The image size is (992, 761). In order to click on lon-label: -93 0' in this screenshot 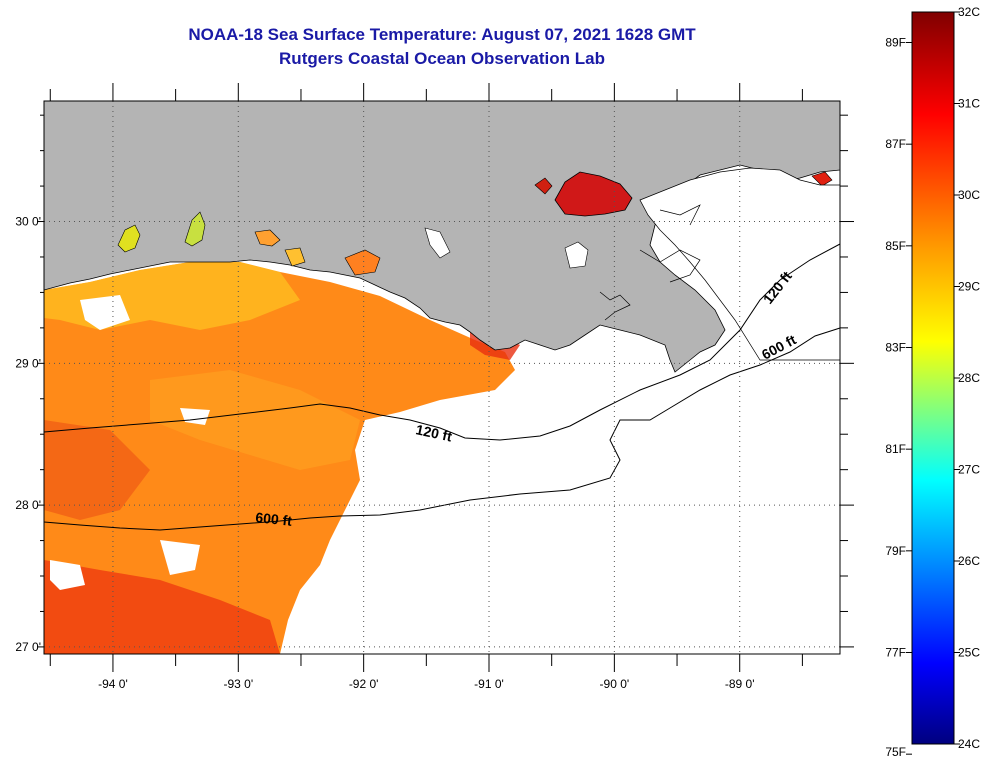, I will do `click(238, 684)`.